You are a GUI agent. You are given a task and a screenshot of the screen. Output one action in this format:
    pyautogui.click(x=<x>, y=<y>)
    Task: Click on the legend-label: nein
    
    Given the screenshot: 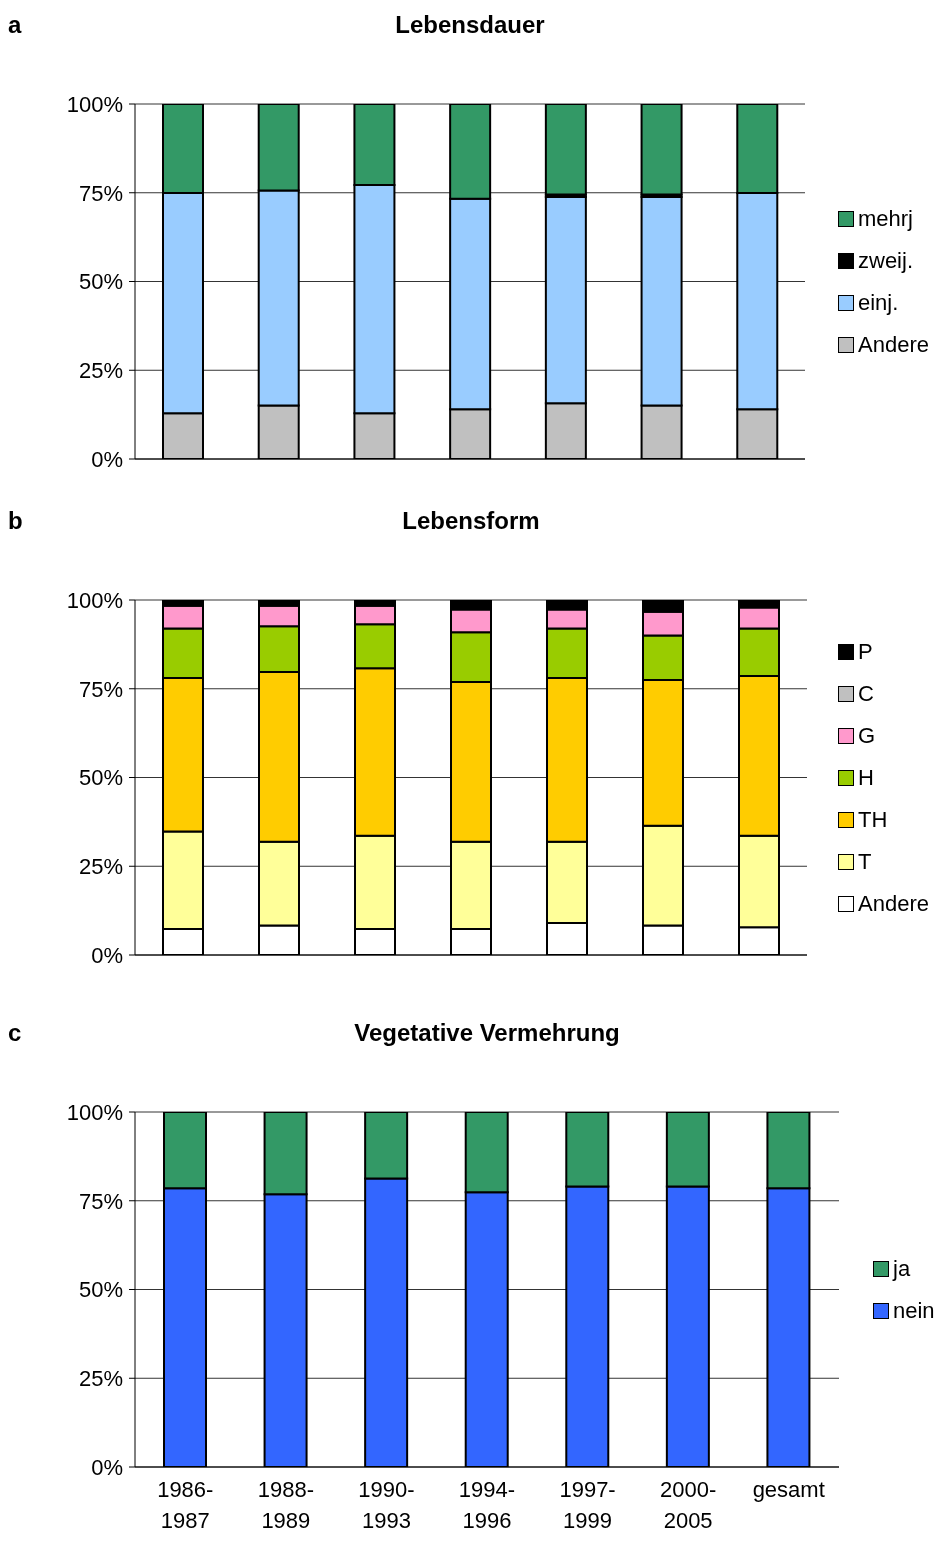 What is the action you would take?
    pyautogui.click(x=914, y=1310)
    